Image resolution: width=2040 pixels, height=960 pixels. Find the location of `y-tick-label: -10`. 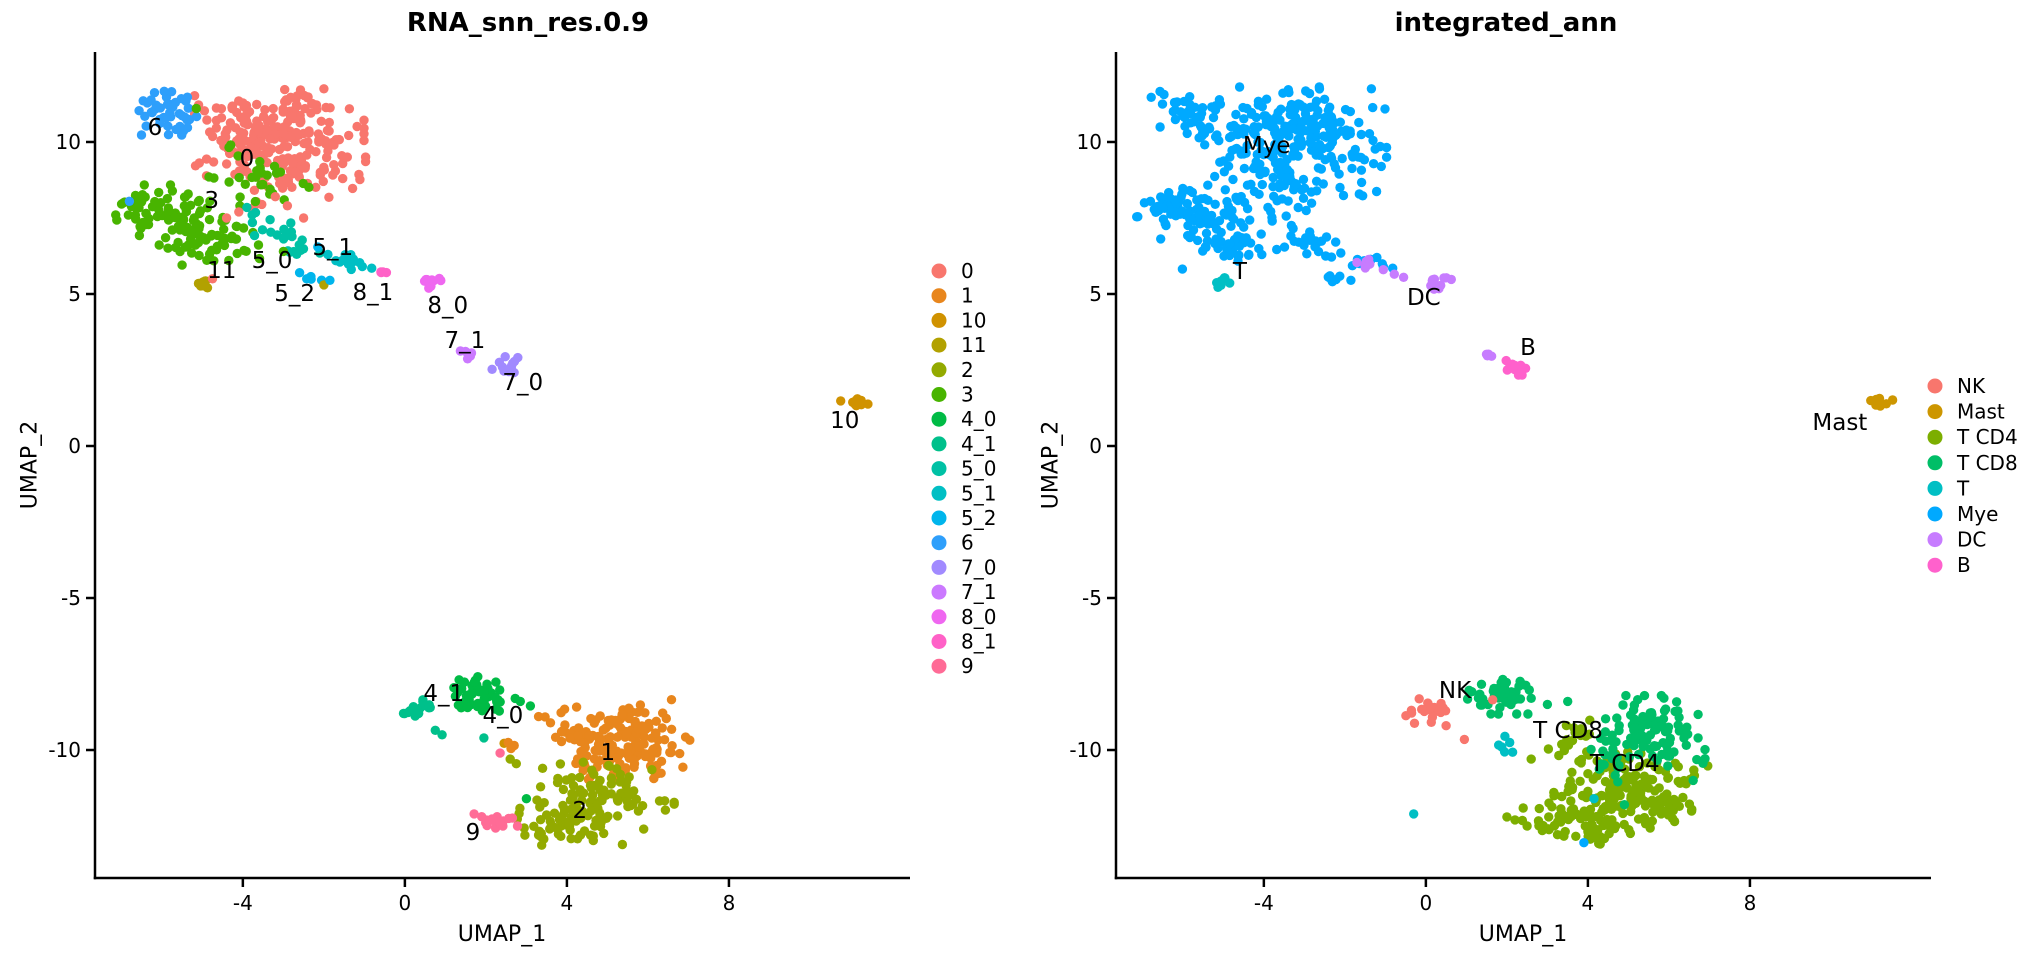

y-tick-label: -10 is located at coordinates (64, 750).